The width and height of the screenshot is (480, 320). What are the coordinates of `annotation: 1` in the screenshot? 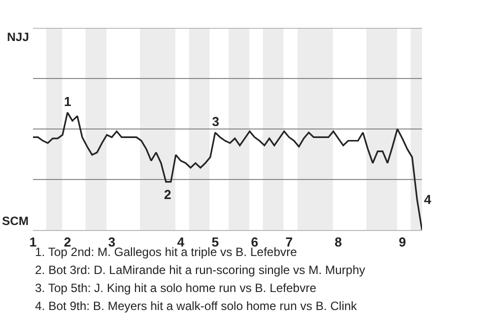 It's located at (68, 101).